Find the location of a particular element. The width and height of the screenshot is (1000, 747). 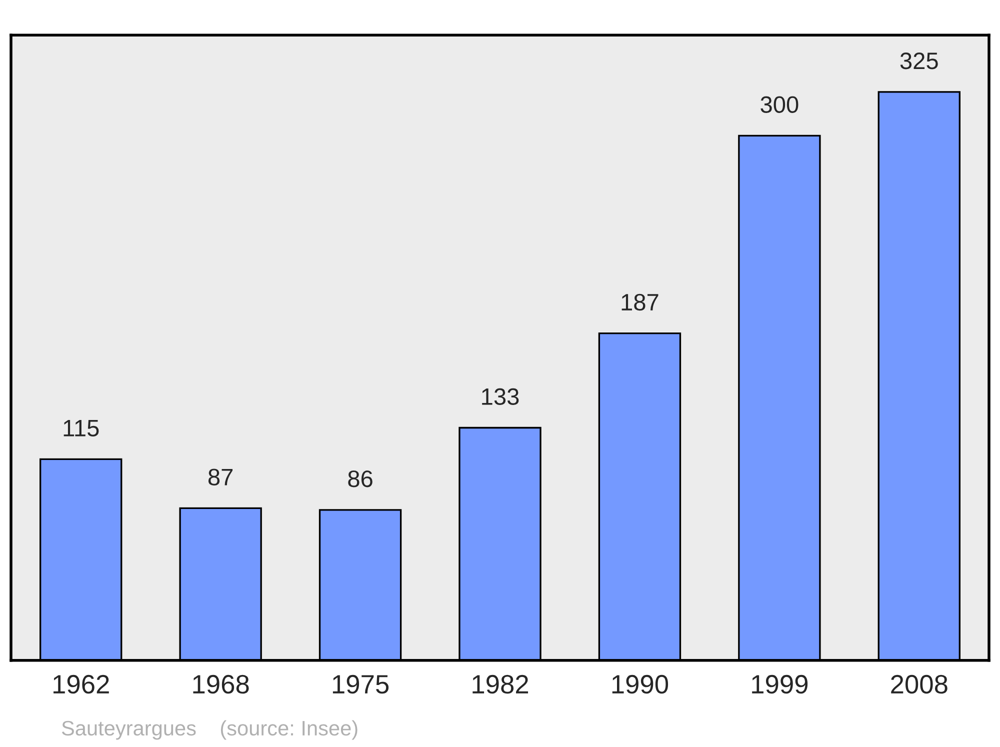

data-label: 325 is located at coordinates (919, 61).